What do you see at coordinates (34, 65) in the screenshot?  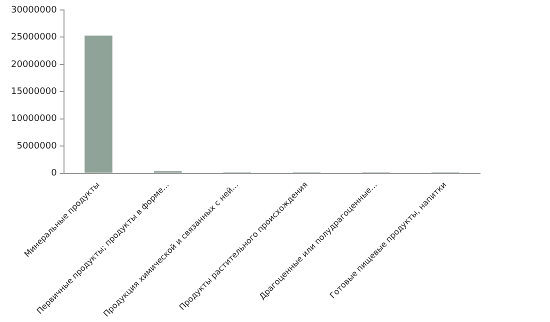 I see `y-tick-label: 20000000` at bounding box center [34, 65].